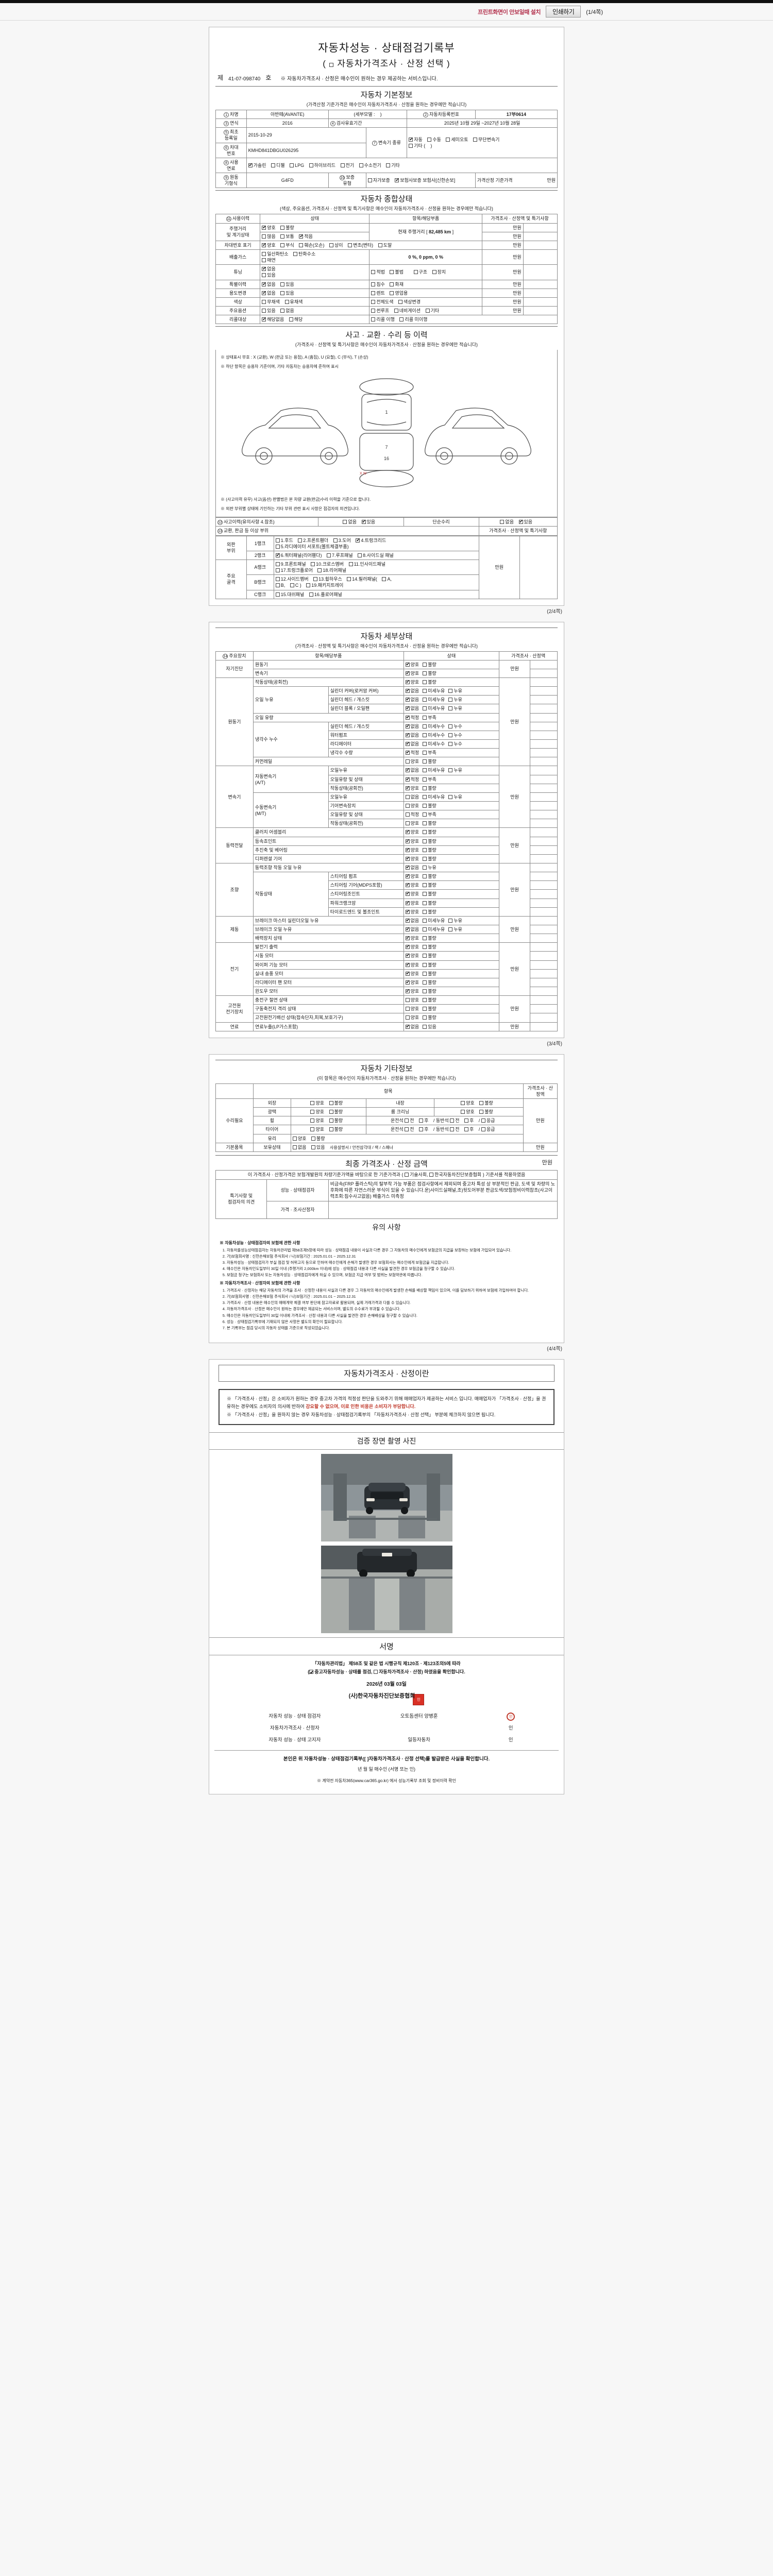 The width and height of the screenshot is (773, 2576). I want to click on emission-hc: 탄화수소, so click(304, 254).